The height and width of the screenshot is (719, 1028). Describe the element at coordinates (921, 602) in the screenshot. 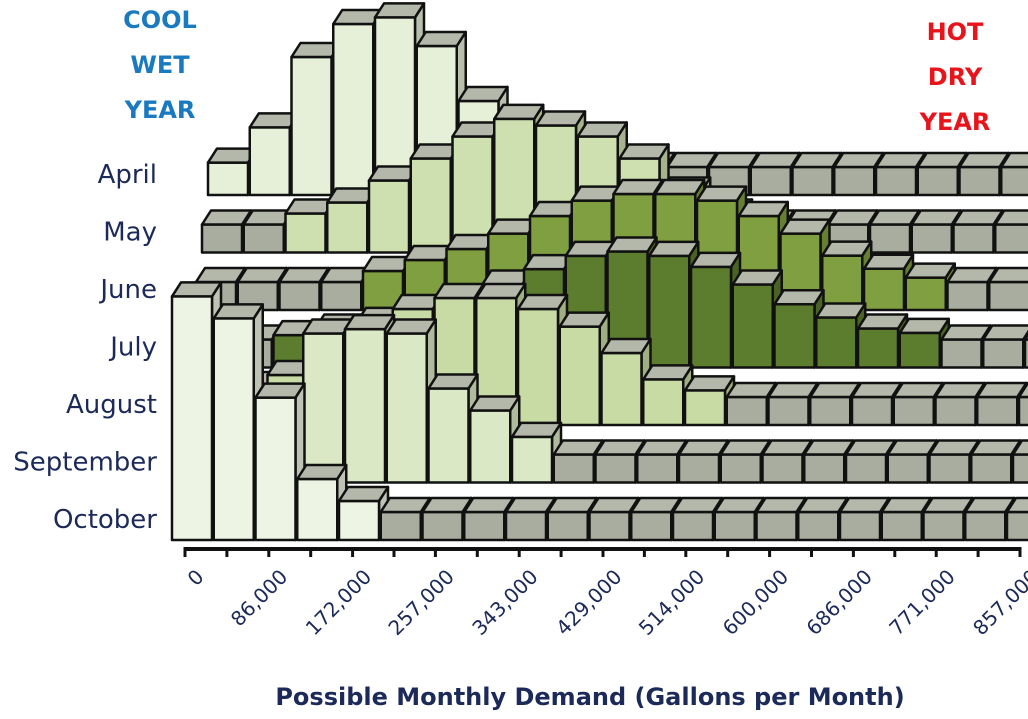

I see `x-tick-label: 771,000` at that location.